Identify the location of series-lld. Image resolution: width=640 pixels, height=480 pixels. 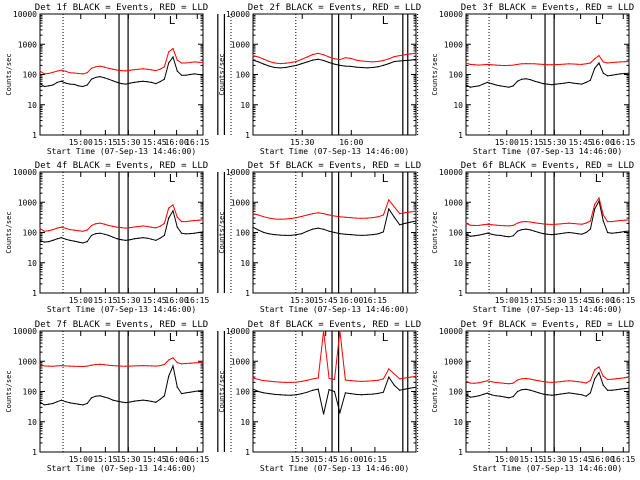
(121, 218).